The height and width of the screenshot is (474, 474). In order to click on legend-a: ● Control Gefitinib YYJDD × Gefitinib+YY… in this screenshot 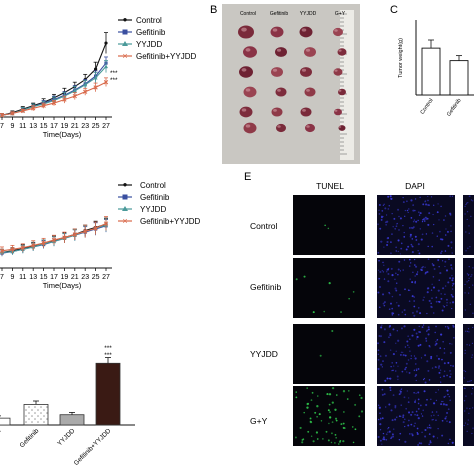, I will do `click(157, 38)`.